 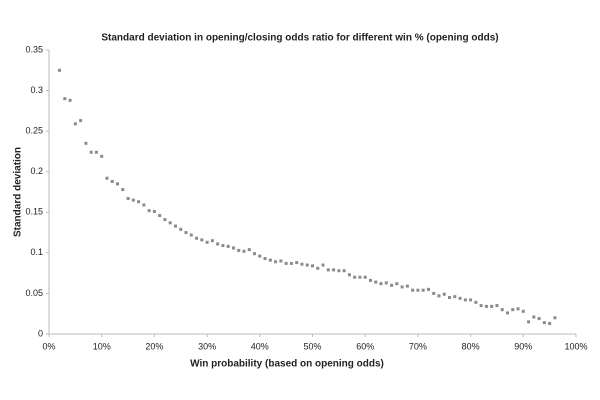 I want to click on y-tick-label: 0.1, so click(x=36, y=252).